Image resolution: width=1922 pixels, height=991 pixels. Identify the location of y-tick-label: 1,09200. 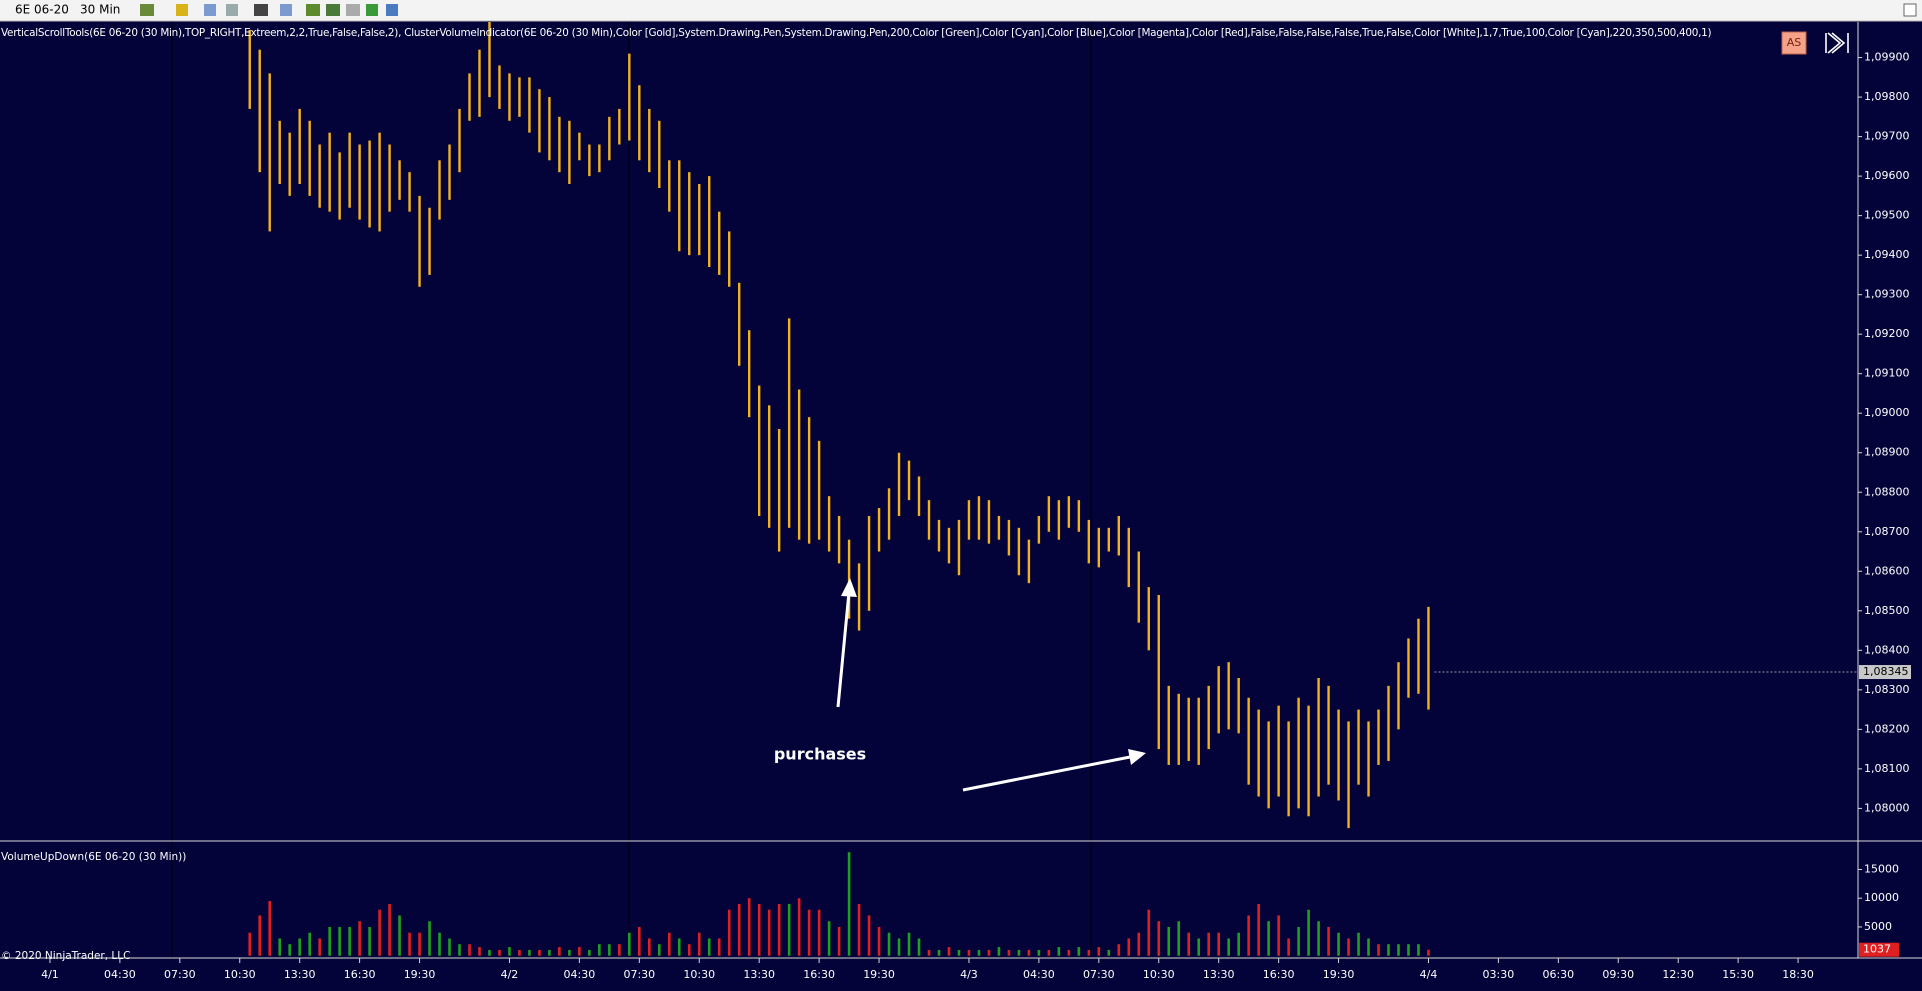
(1887, 333).